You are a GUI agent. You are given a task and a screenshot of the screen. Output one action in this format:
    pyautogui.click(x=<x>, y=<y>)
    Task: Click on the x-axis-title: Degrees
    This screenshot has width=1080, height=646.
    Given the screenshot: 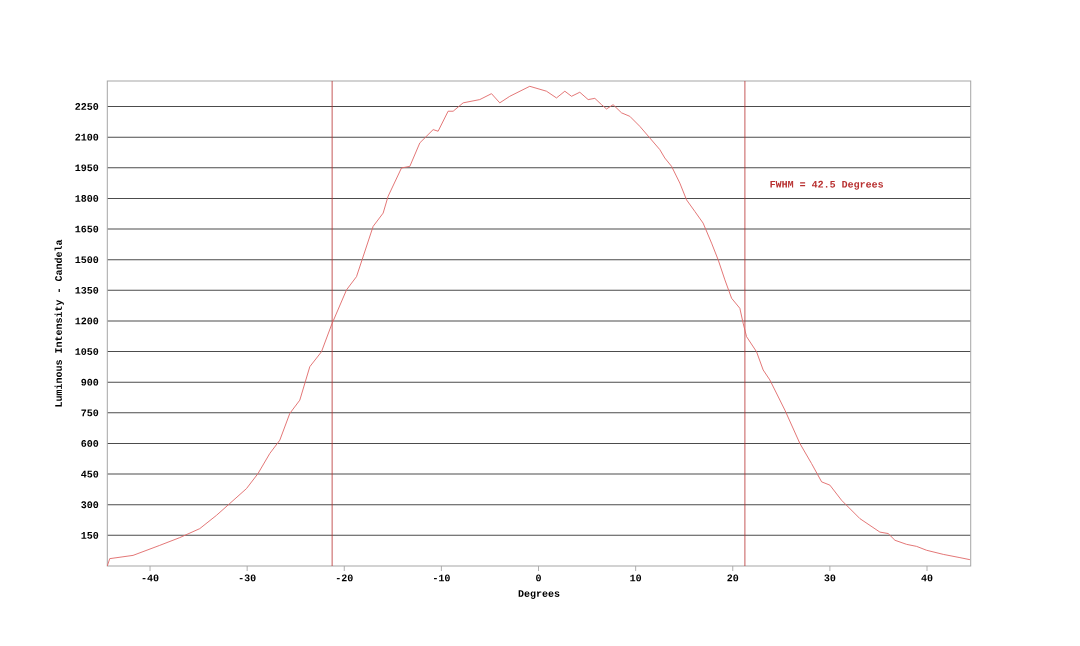 What is the action you would take?
    pyautogui.click(x=539, y=594)
    